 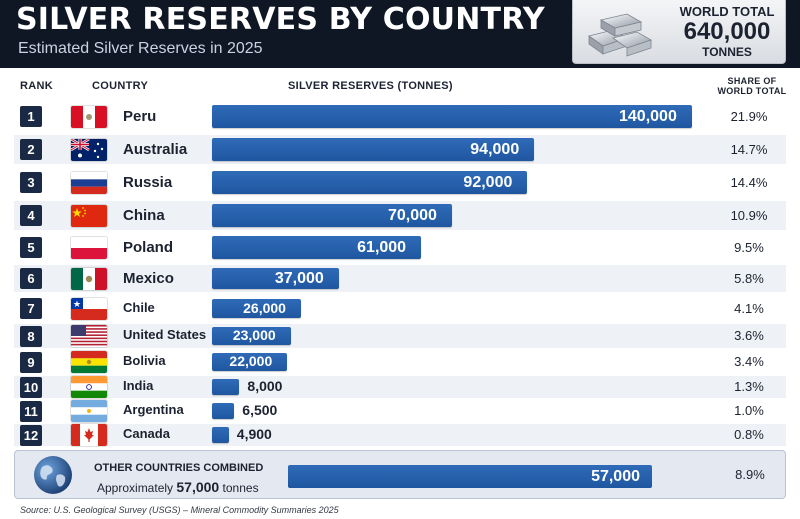 I want to click on united-states-flag-icon, so click(x=89, y=336).